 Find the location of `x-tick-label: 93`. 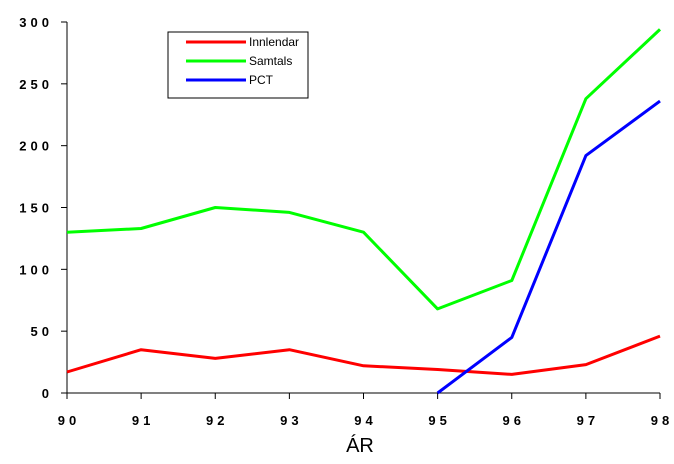

x-tick-label: 93 is located at coordinates (291, 420).